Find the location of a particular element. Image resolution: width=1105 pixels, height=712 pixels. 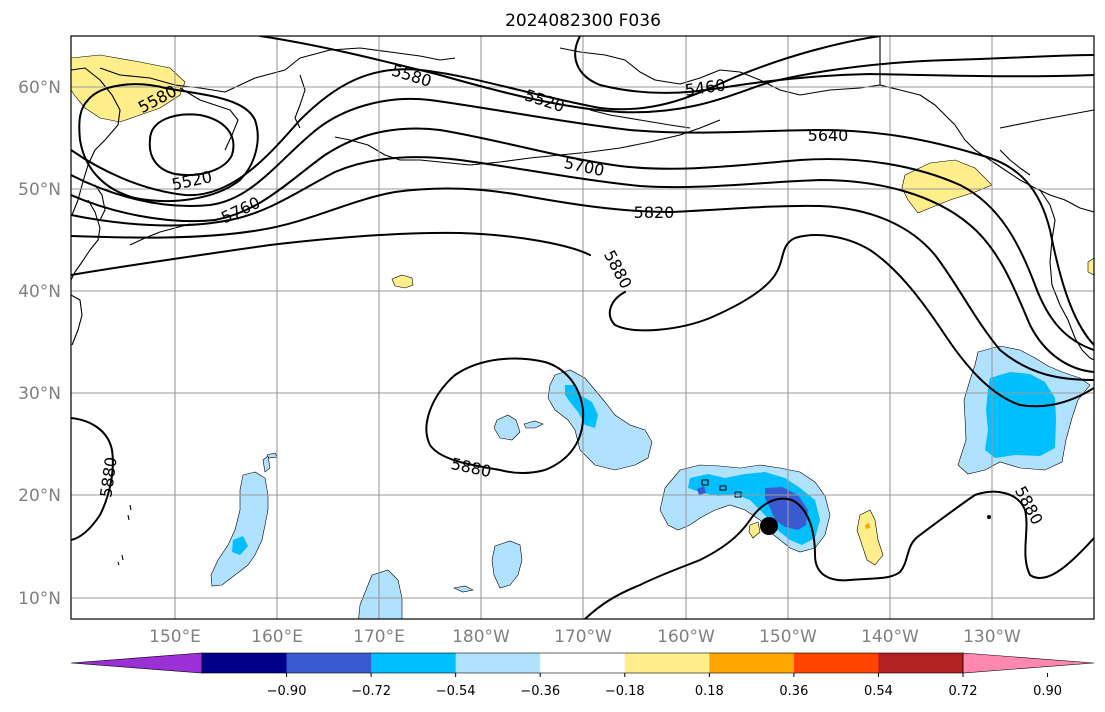

lat-label: 40°N is located at coordinates (39, 292).